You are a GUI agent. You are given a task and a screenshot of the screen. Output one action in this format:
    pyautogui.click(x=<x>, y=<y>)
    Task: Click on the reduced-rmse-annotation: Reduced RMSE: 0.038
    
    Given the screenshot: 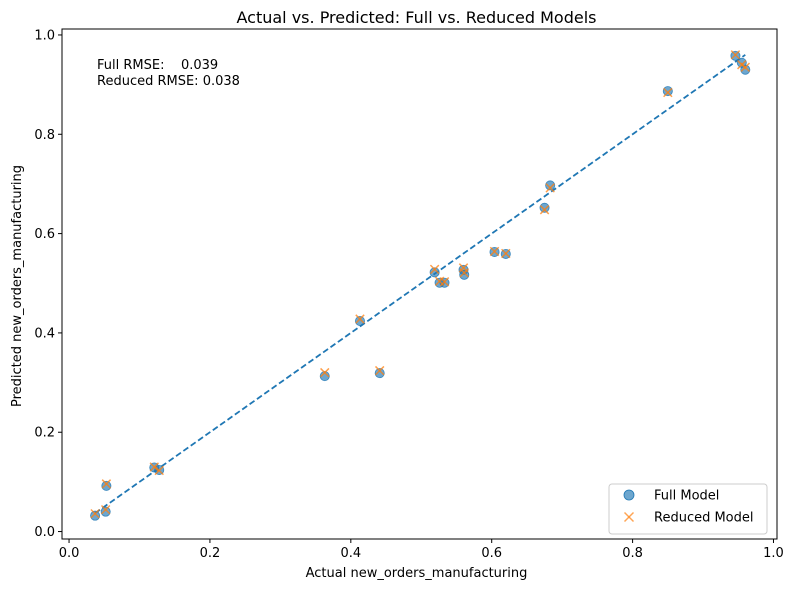 What is the action you would take?
    pyautogui.click(x=168, y=81)
    